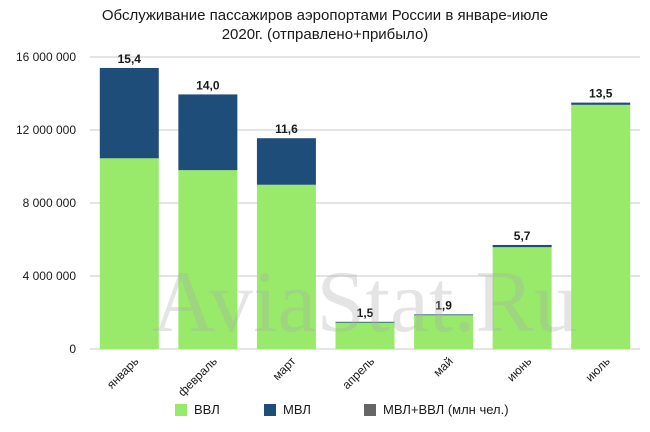 This screenshot has width=650, height=432. Describe the element at coordinates (197, 376) in the screenshot. I see `x-tick-label: февраль` at that location.